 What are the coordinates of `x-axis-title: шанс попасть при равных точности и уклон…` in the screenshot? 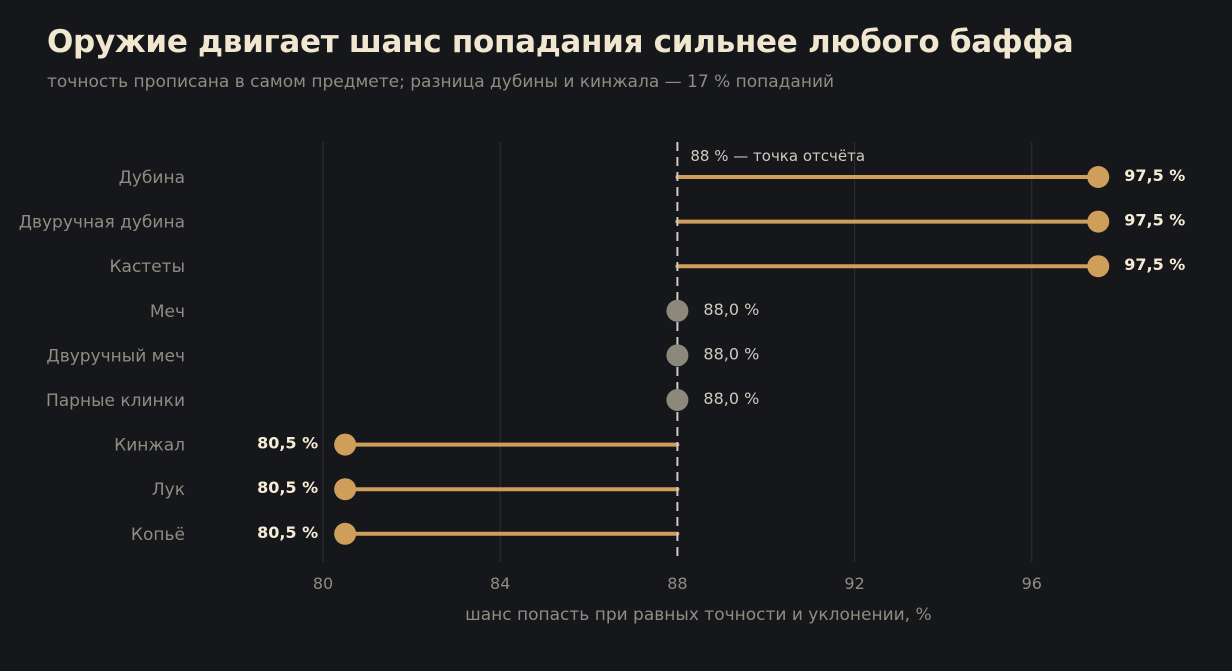 It's located at (698, 615).